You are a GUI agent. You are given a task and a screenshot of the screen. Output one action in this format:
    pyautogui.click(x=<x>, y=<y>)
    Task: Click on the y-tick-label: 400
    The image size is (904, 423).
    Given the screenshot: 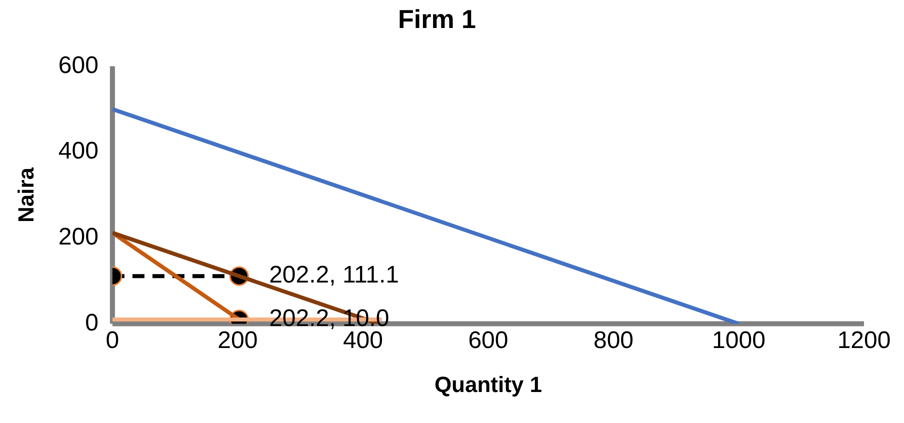 What is the action you would take?
    pyautogui.click(x=78, y=151)
    